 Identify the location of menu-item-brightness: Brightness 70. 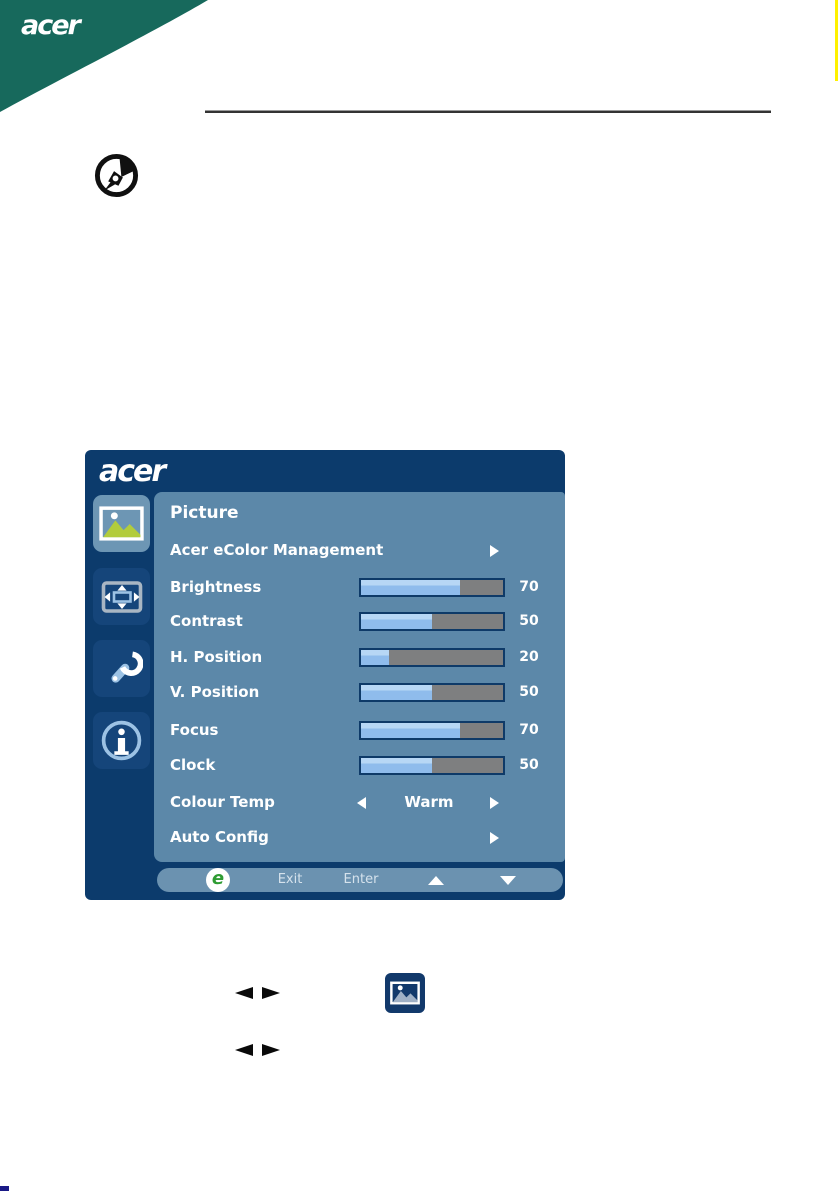
(359, 588).